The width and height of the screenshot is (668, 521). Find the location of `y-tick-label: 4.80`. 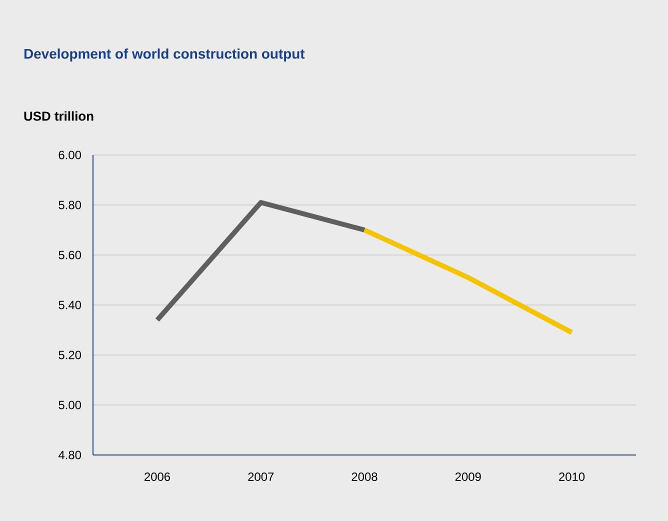

y-tick-label: 4.80 is located at coordinates (70, 455).